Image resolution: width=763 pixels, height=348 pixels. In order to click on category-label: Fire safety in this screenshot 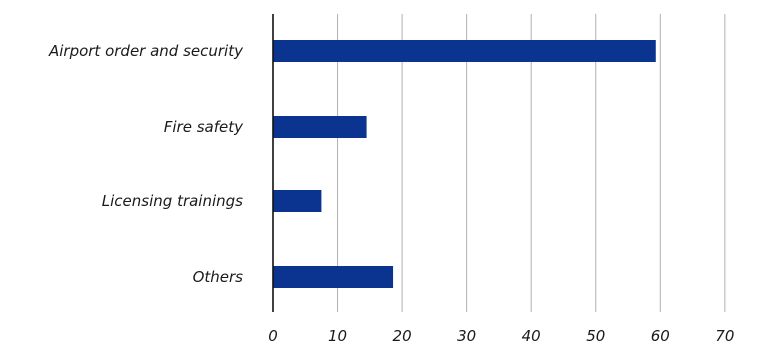, I will do `click(204, 127)`.